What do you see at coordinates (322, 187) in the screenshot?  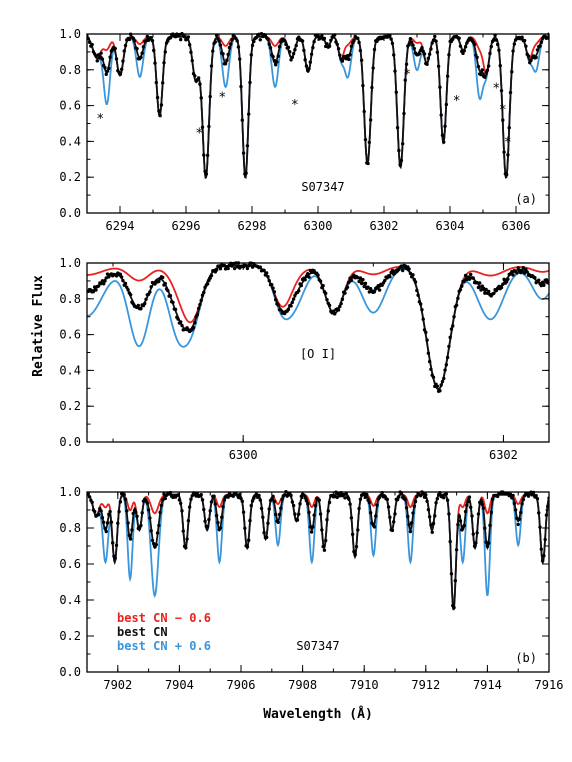 I see `star-label: S07347` at bounding box center [322, 187].